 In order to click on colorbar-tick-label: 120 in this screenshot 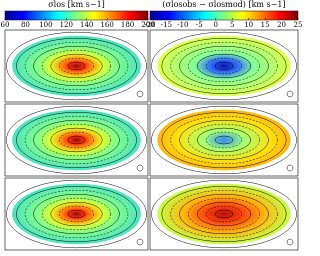, I will do `click(66, 25)`.